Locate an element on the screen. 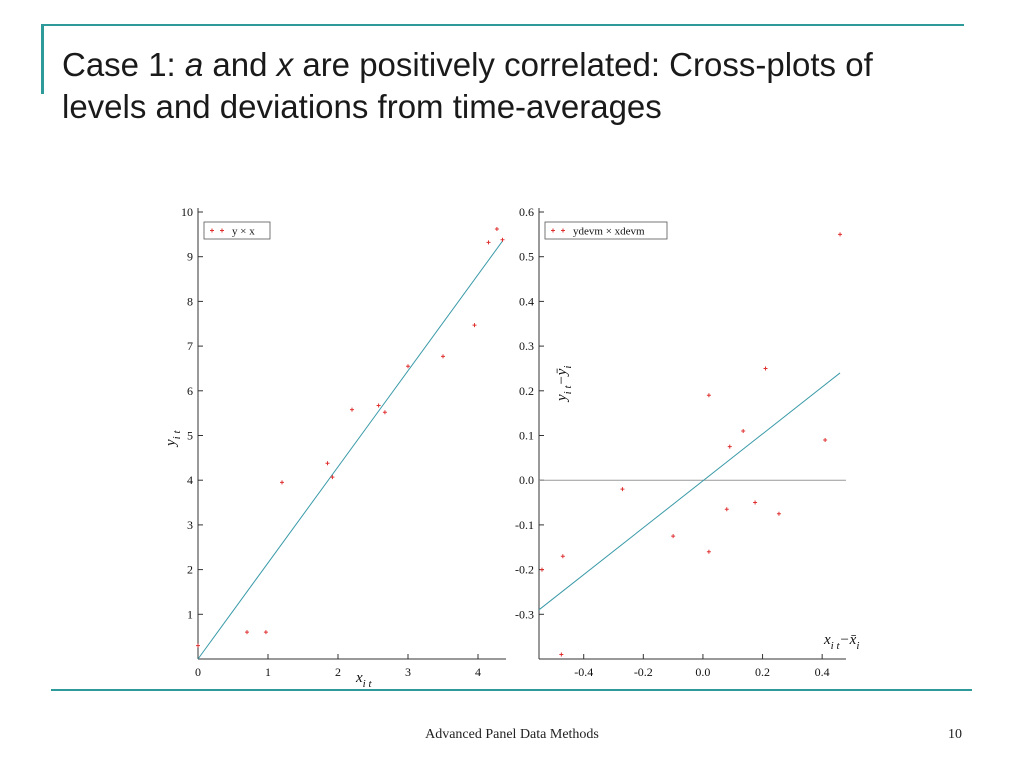 Image resolution: width=1024 pixels, height=768 pixels. left-y-tick-label: 4 is located at coordinates (190, 480).